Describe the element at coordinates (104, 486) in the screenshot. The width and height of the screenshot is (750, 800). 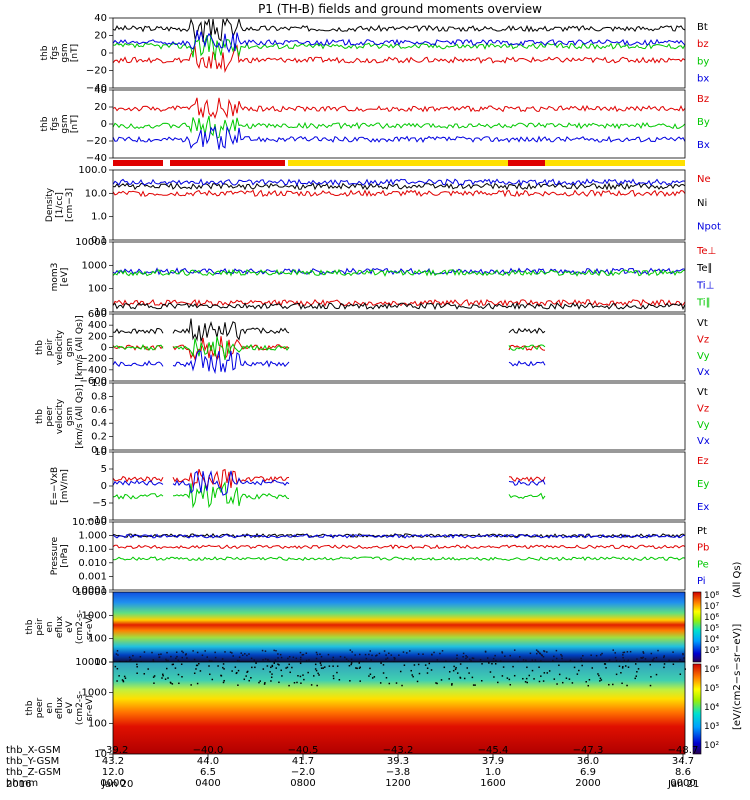
I see `y-tick-label: 0` at that location.